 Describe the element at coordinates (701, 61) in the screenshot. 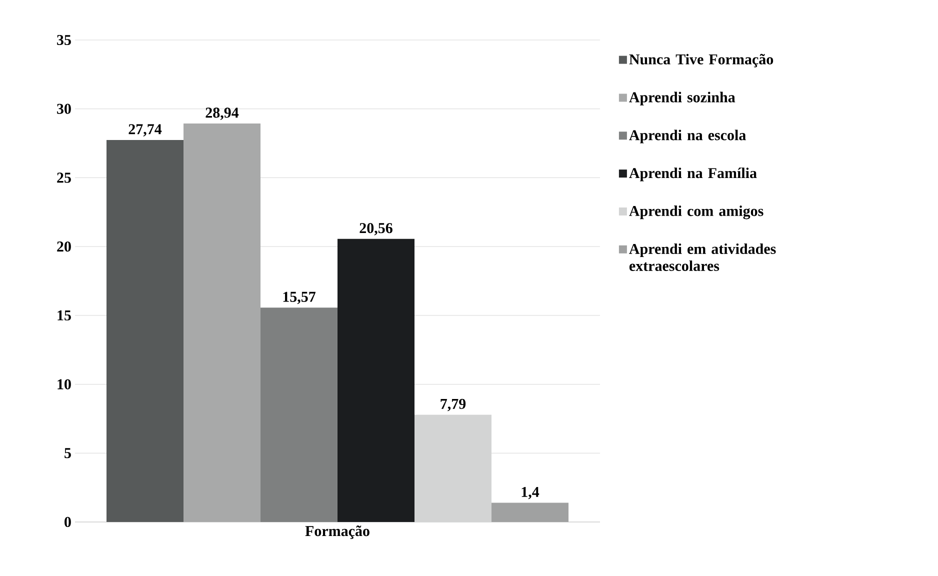

I see `legend-label: Nunca Tive Formação` at that location.